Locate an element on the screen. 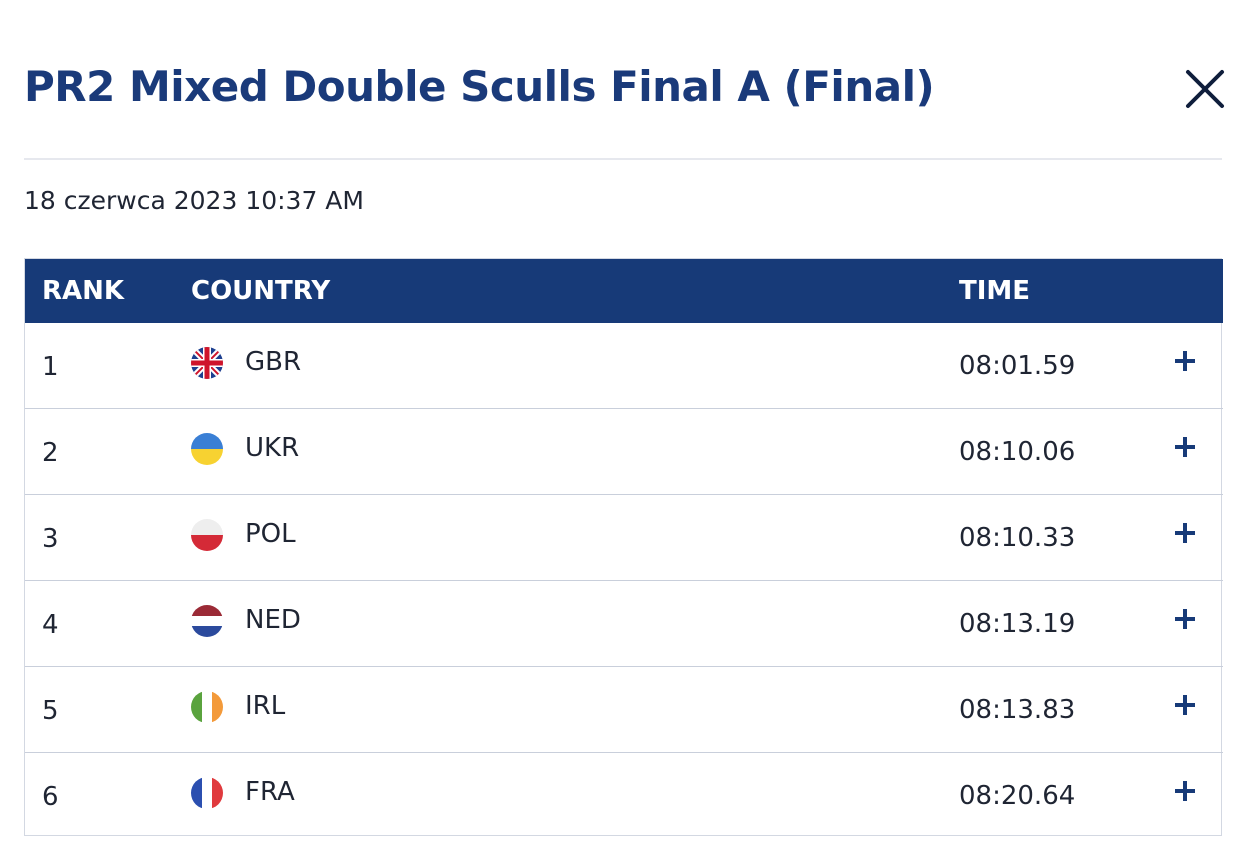 This screenshot has height=856, width=1240. rank-cell: 3 is located at coordinates (50, 539).